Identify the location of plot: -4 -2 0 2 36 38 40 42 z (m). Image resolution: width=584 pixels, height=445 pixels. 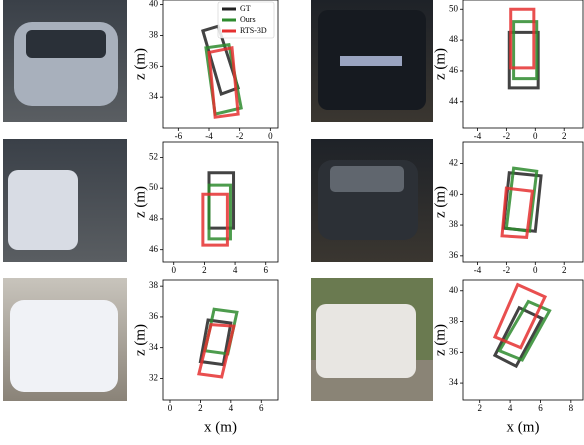
(508, 208).